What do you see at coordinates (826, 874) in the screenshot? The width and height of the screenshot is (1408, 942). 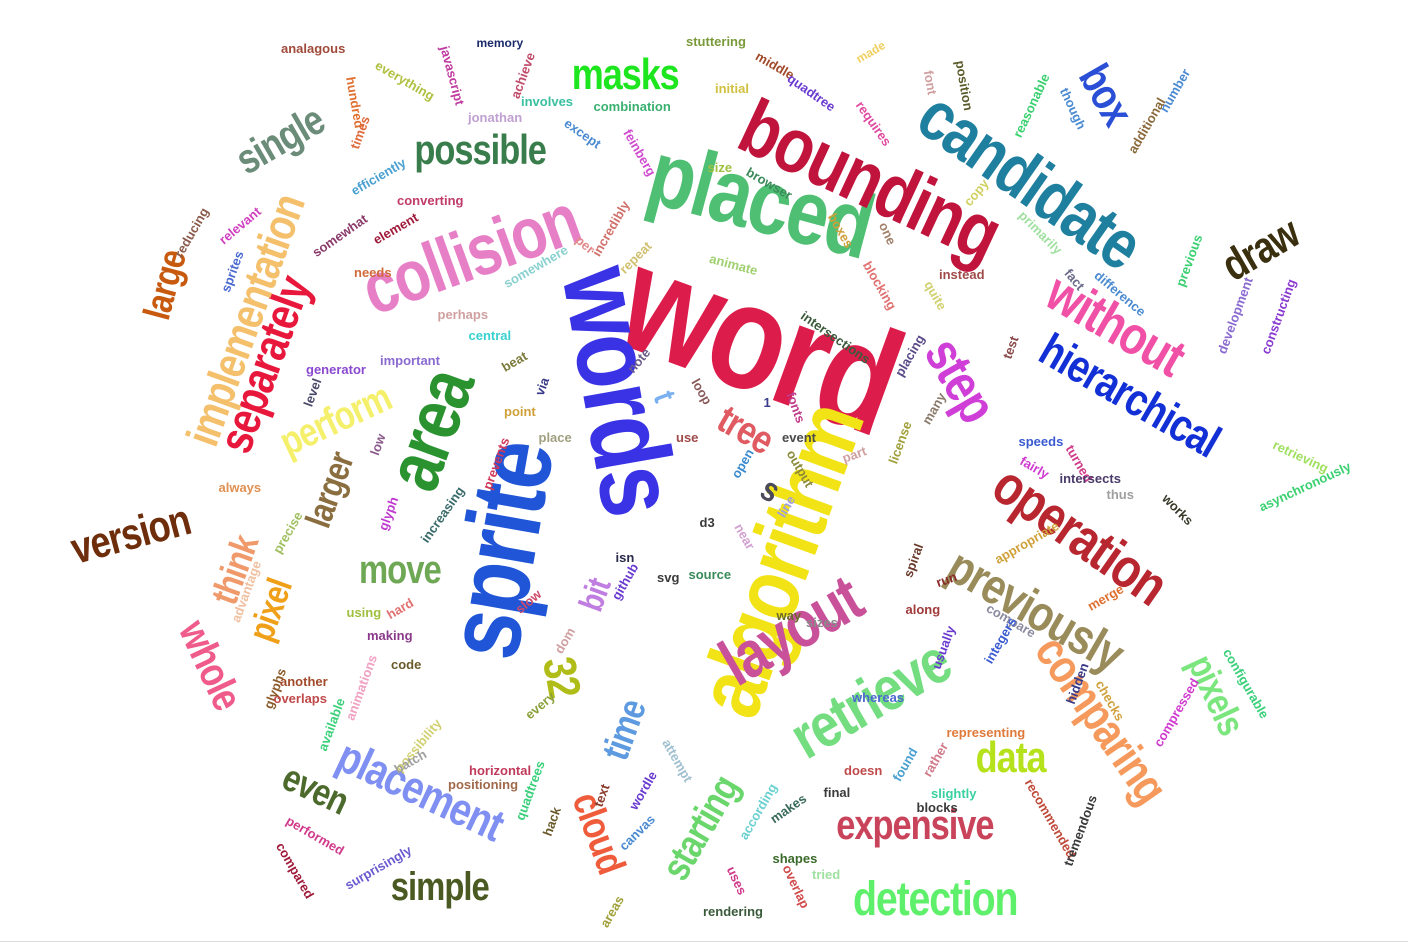 I see `cloud-word: tried` at bounding box center [826, 874].